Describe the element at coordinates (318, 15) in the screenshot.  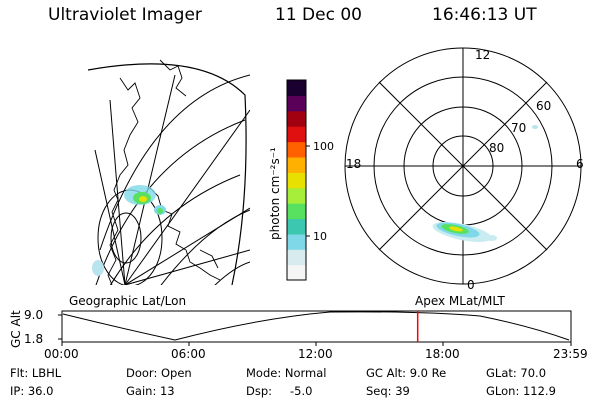
I see `date-label: 11 Dec 00` at that location.